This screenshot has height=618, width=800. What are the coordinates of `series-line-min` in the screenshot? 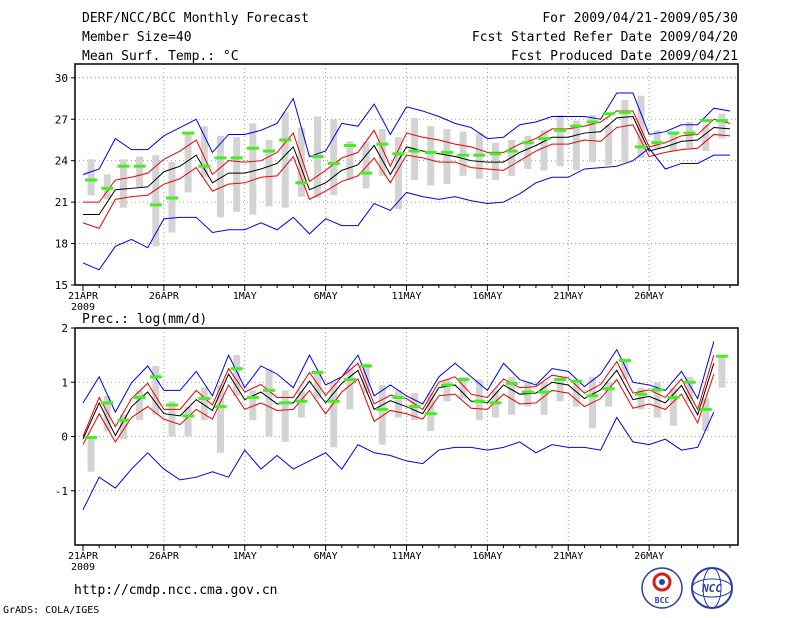 It's located at (398, 460).